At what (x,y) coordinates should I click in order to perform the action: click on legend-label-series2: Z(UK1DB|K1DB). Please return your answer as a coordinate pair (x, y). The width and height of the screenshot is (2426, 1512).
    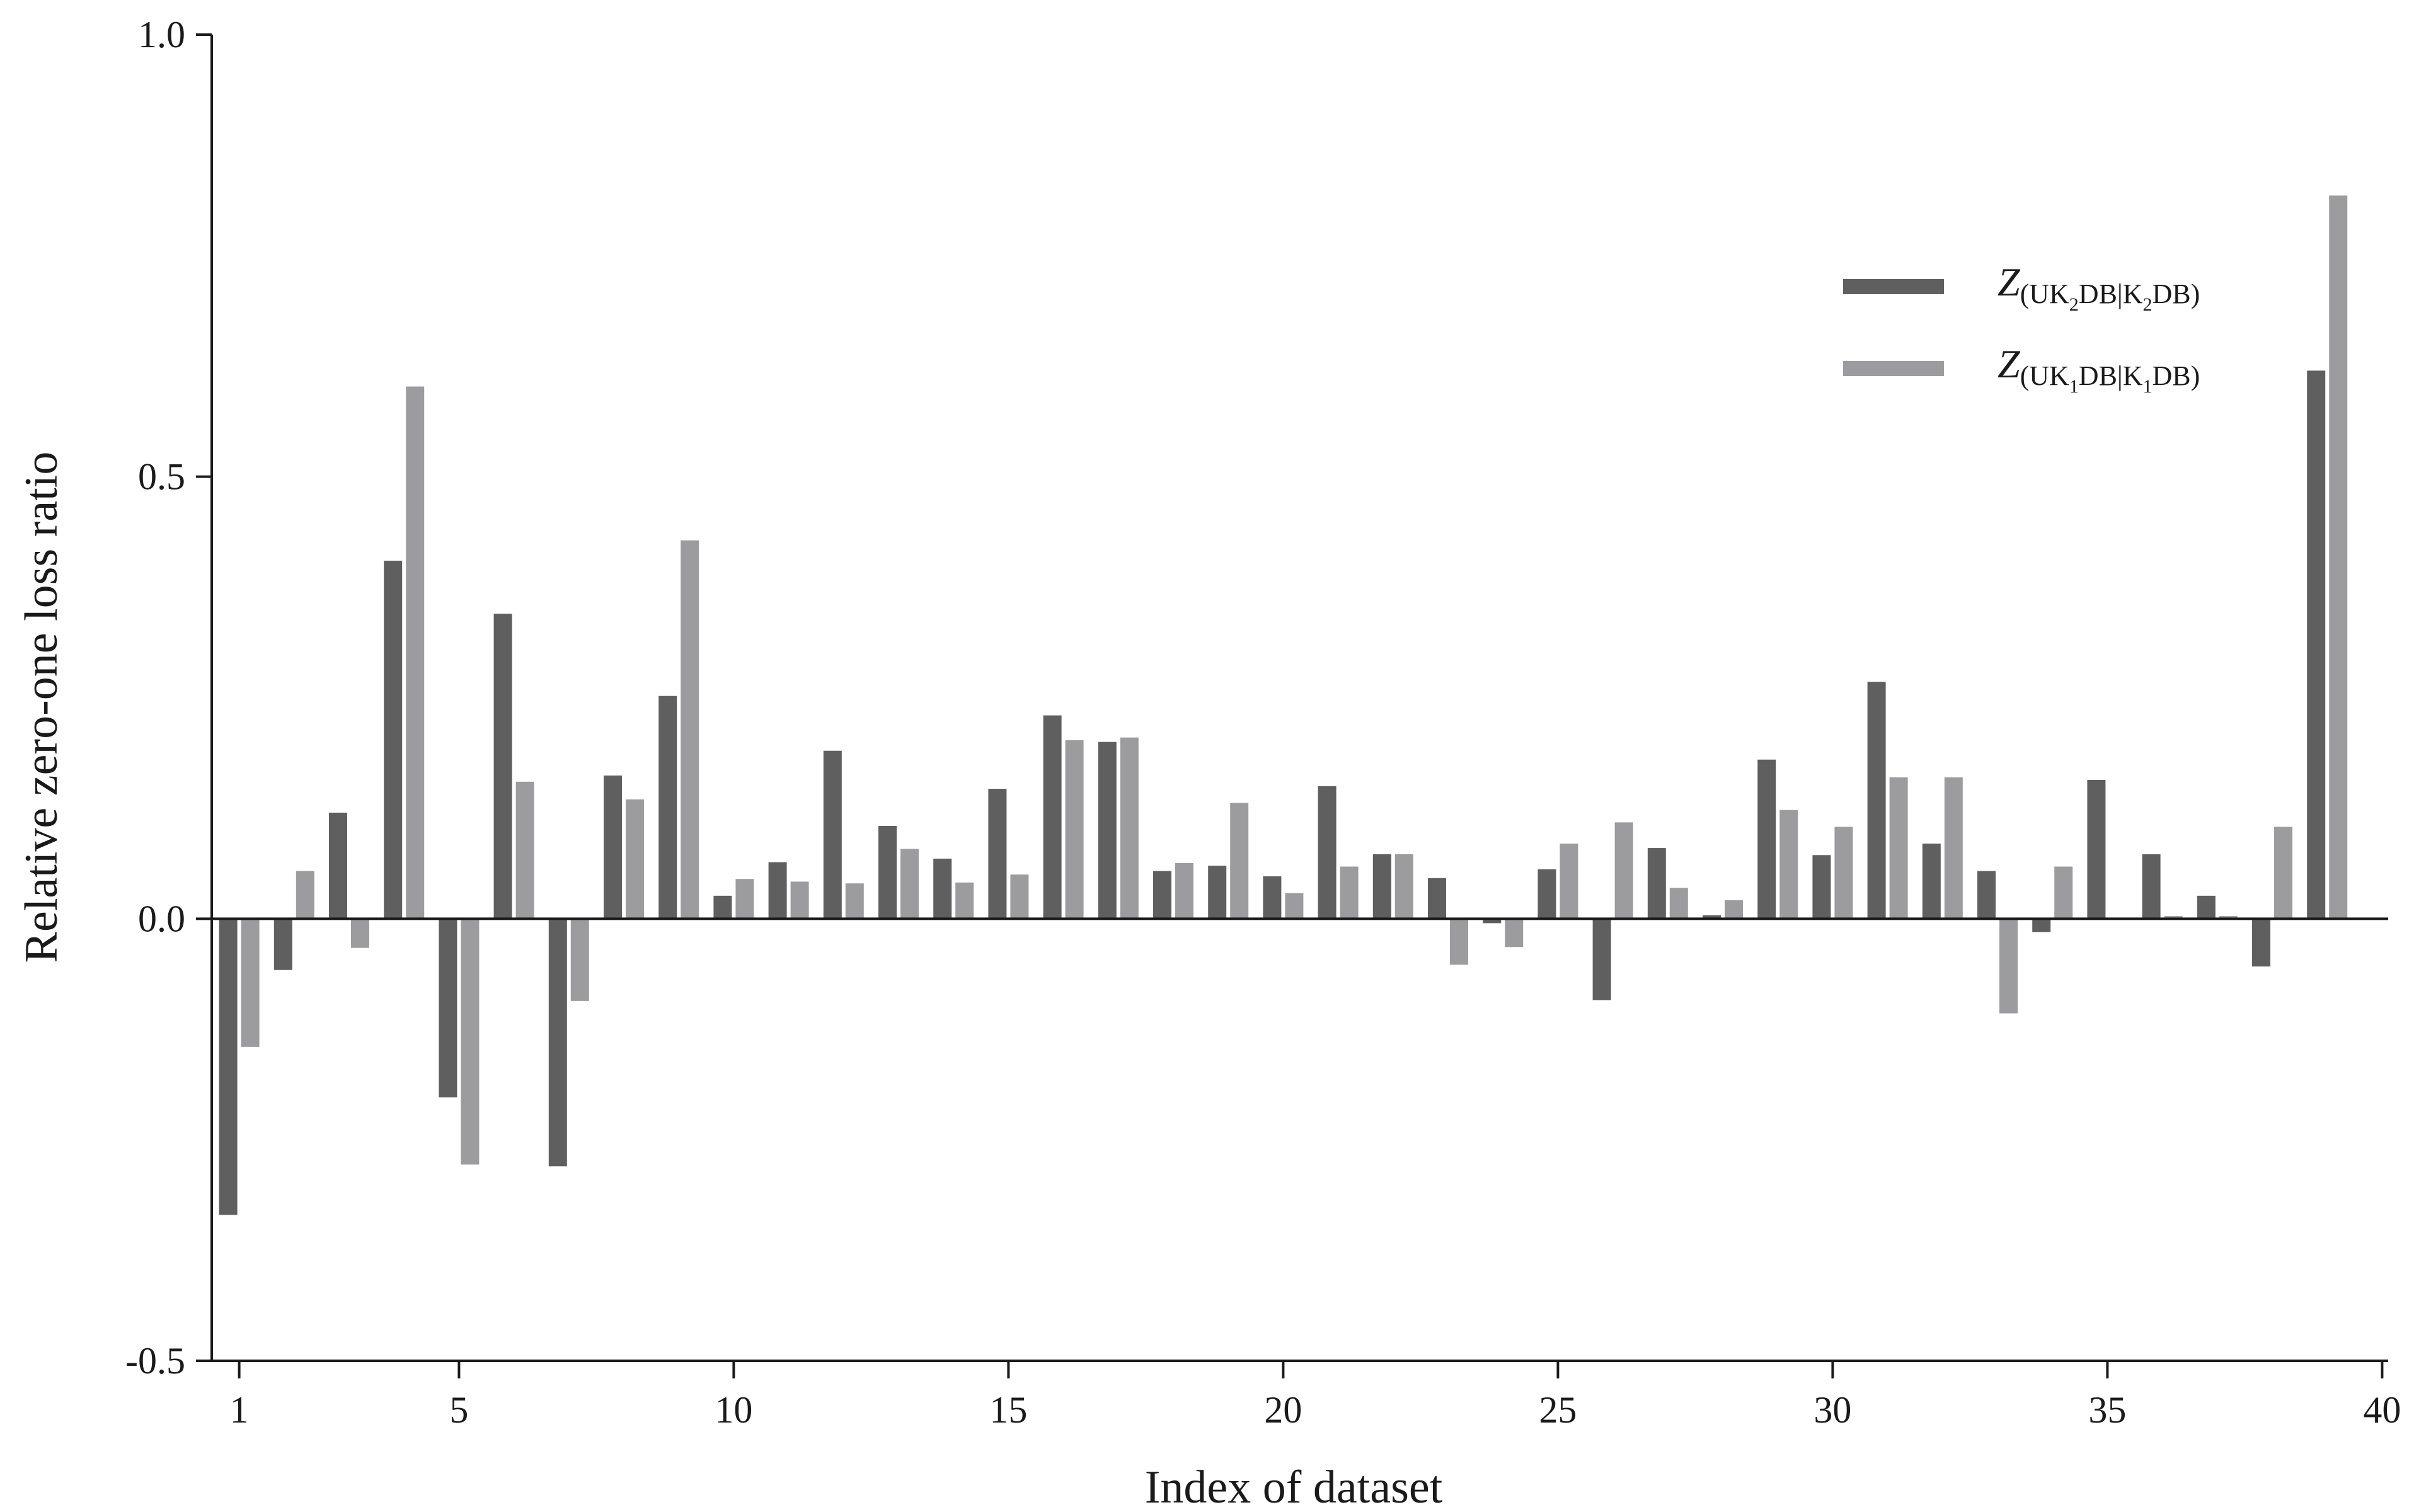
    Looking at the image, I should click on (2099, 369).